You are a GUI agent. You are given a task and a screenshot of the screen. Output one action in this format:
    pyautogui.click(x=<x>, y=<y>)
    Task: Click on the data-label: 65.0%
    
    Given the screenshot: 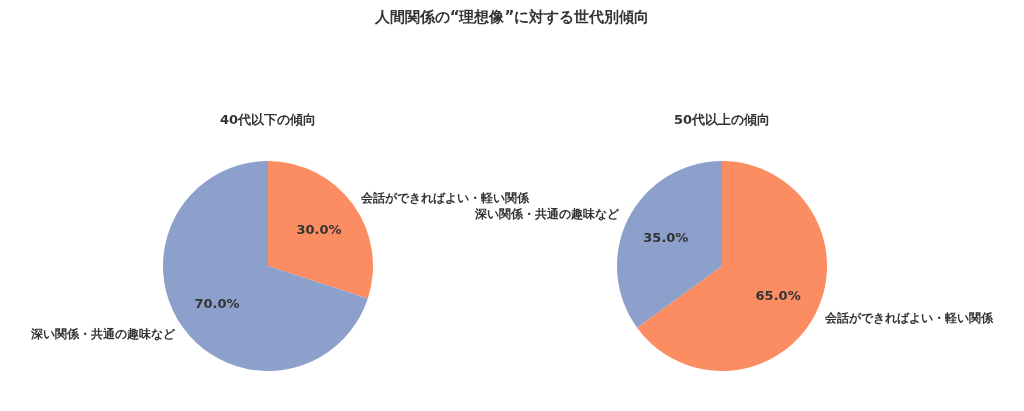 What is the action you would take?
    pyautogui.click(x=778, y=295)
    